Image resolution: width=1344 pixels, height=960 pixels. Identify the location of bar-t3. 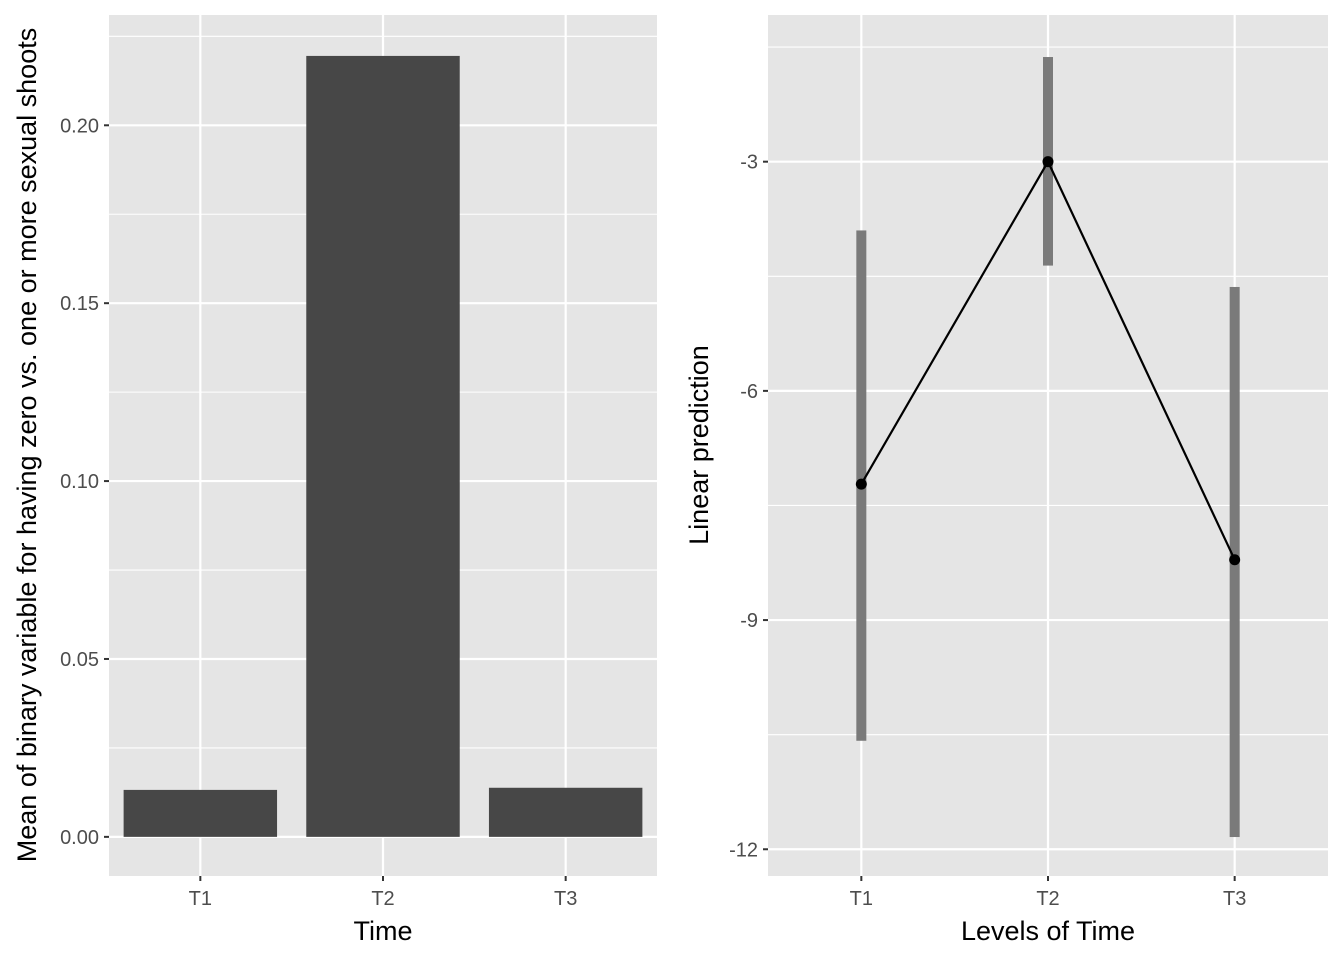
(565, 812).